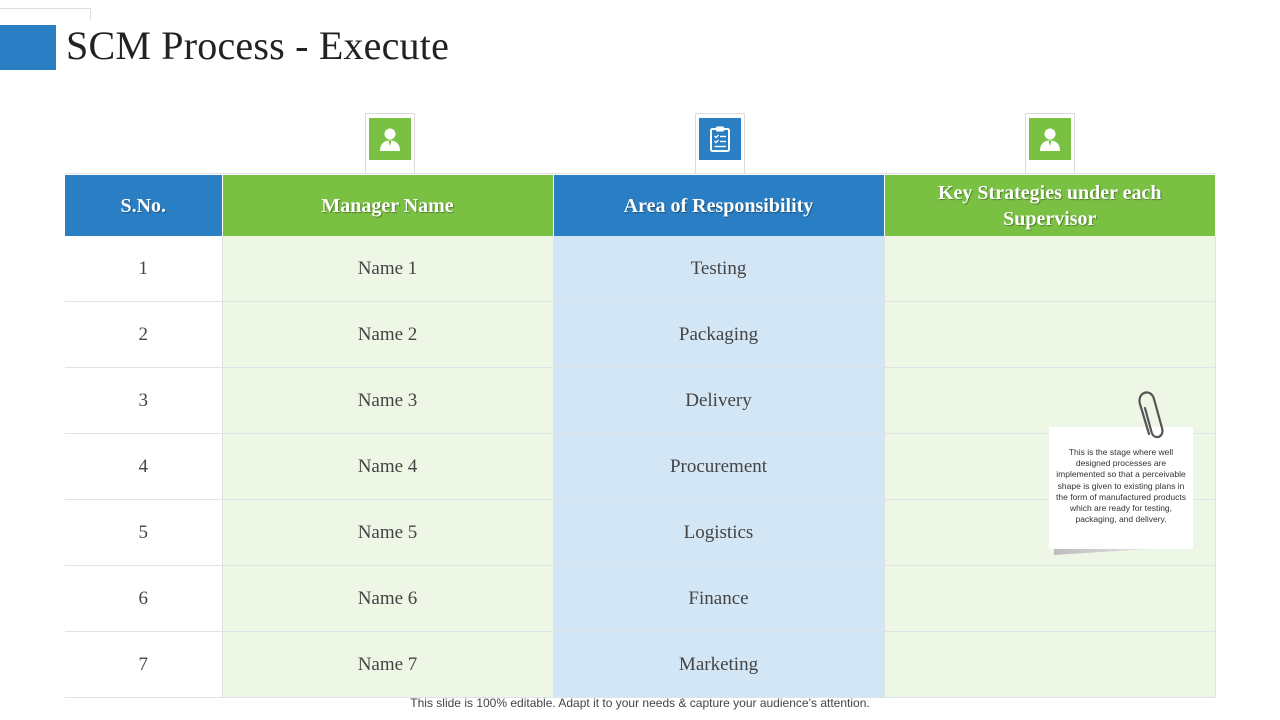 This screenshot has height=720, width=1280. What do you see at coordinates (144, 598) in the screenshot?
I see `sno-cell: 6` at bounding box center [144, 598].